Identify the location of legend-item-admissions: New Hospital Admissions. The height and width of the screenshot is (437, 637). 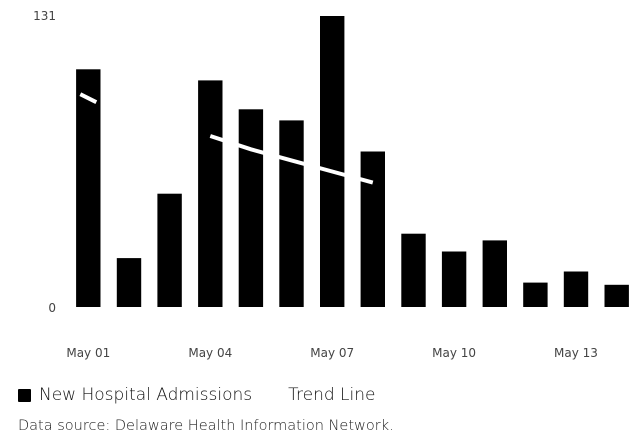
(135, 395).